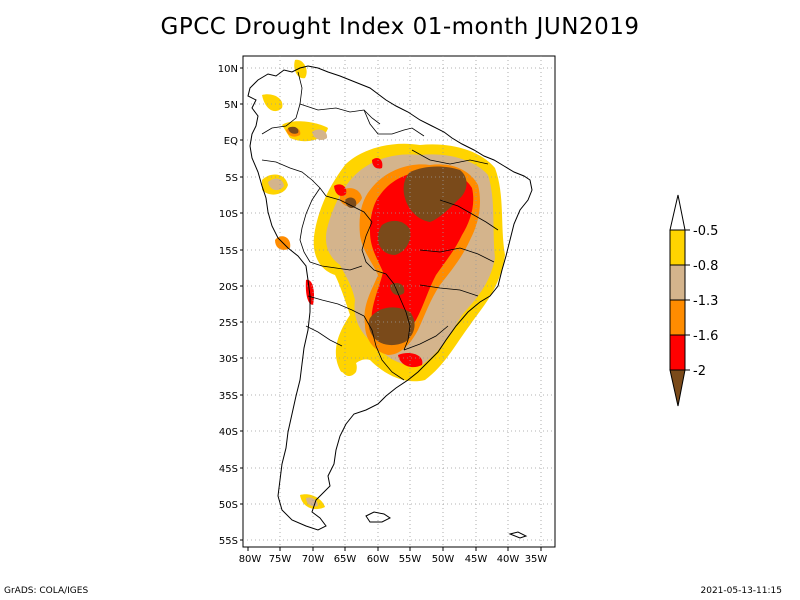  I want to click on colorbar-label: -0.8, so click(705, 266).